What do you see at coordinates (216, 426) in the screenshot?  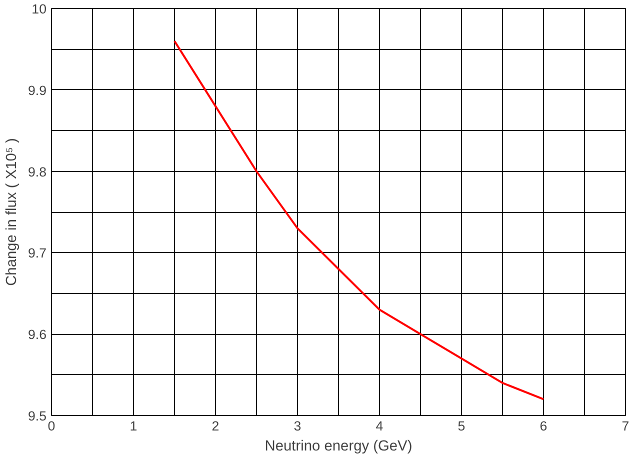 I see `x-tick-label: 2` at bounding box center [216, 426].